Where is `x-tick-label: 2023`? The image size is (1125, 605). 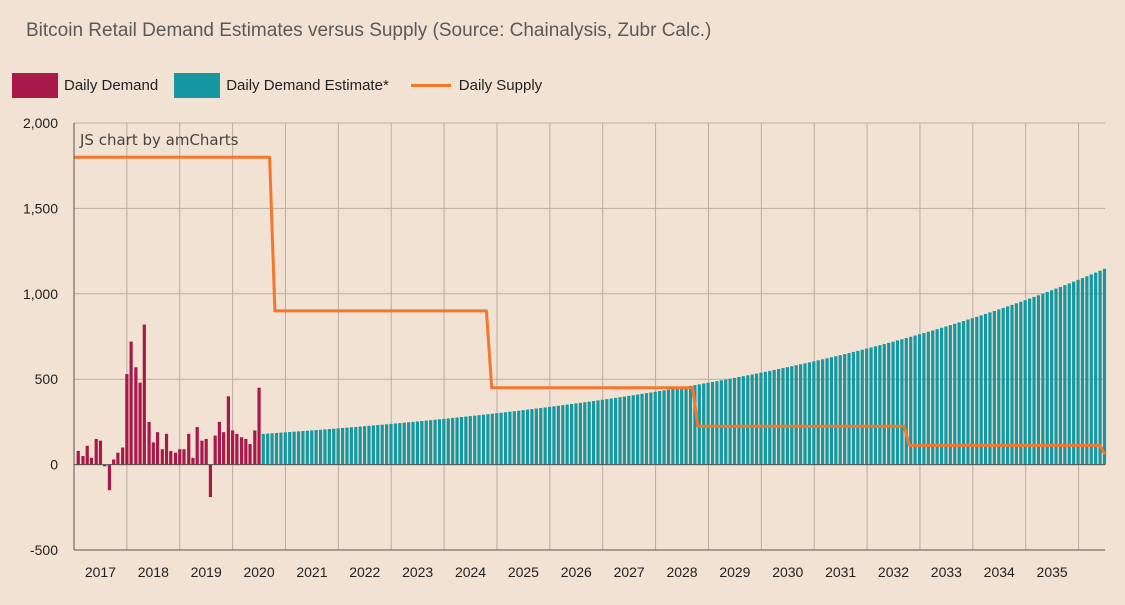 x-tick-label: 2023 is located at coordinates (417, 572).